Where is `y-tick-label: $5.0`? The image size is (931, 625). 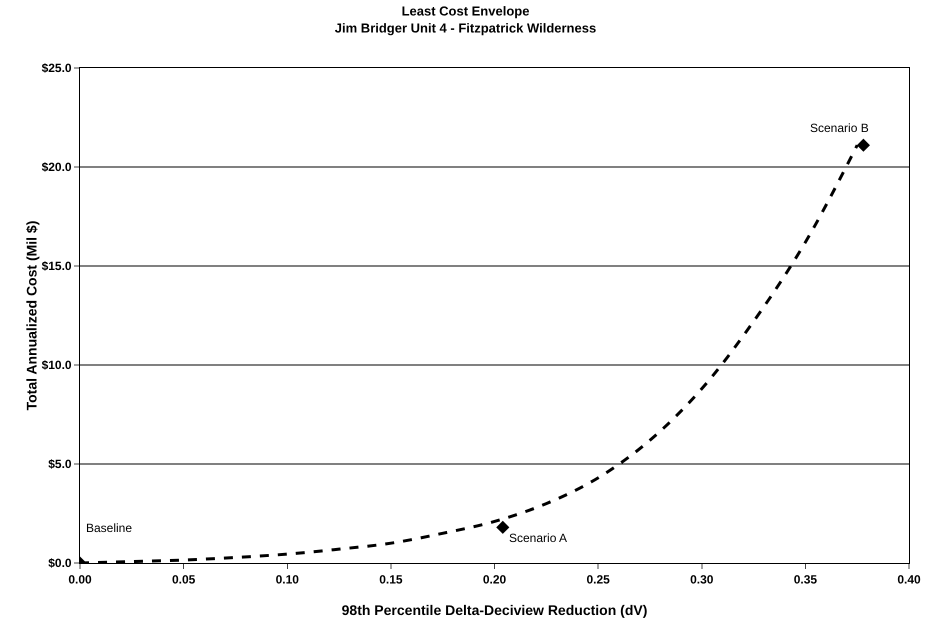 y-tick-label: $5.0 is located at coordinates (60, 464).